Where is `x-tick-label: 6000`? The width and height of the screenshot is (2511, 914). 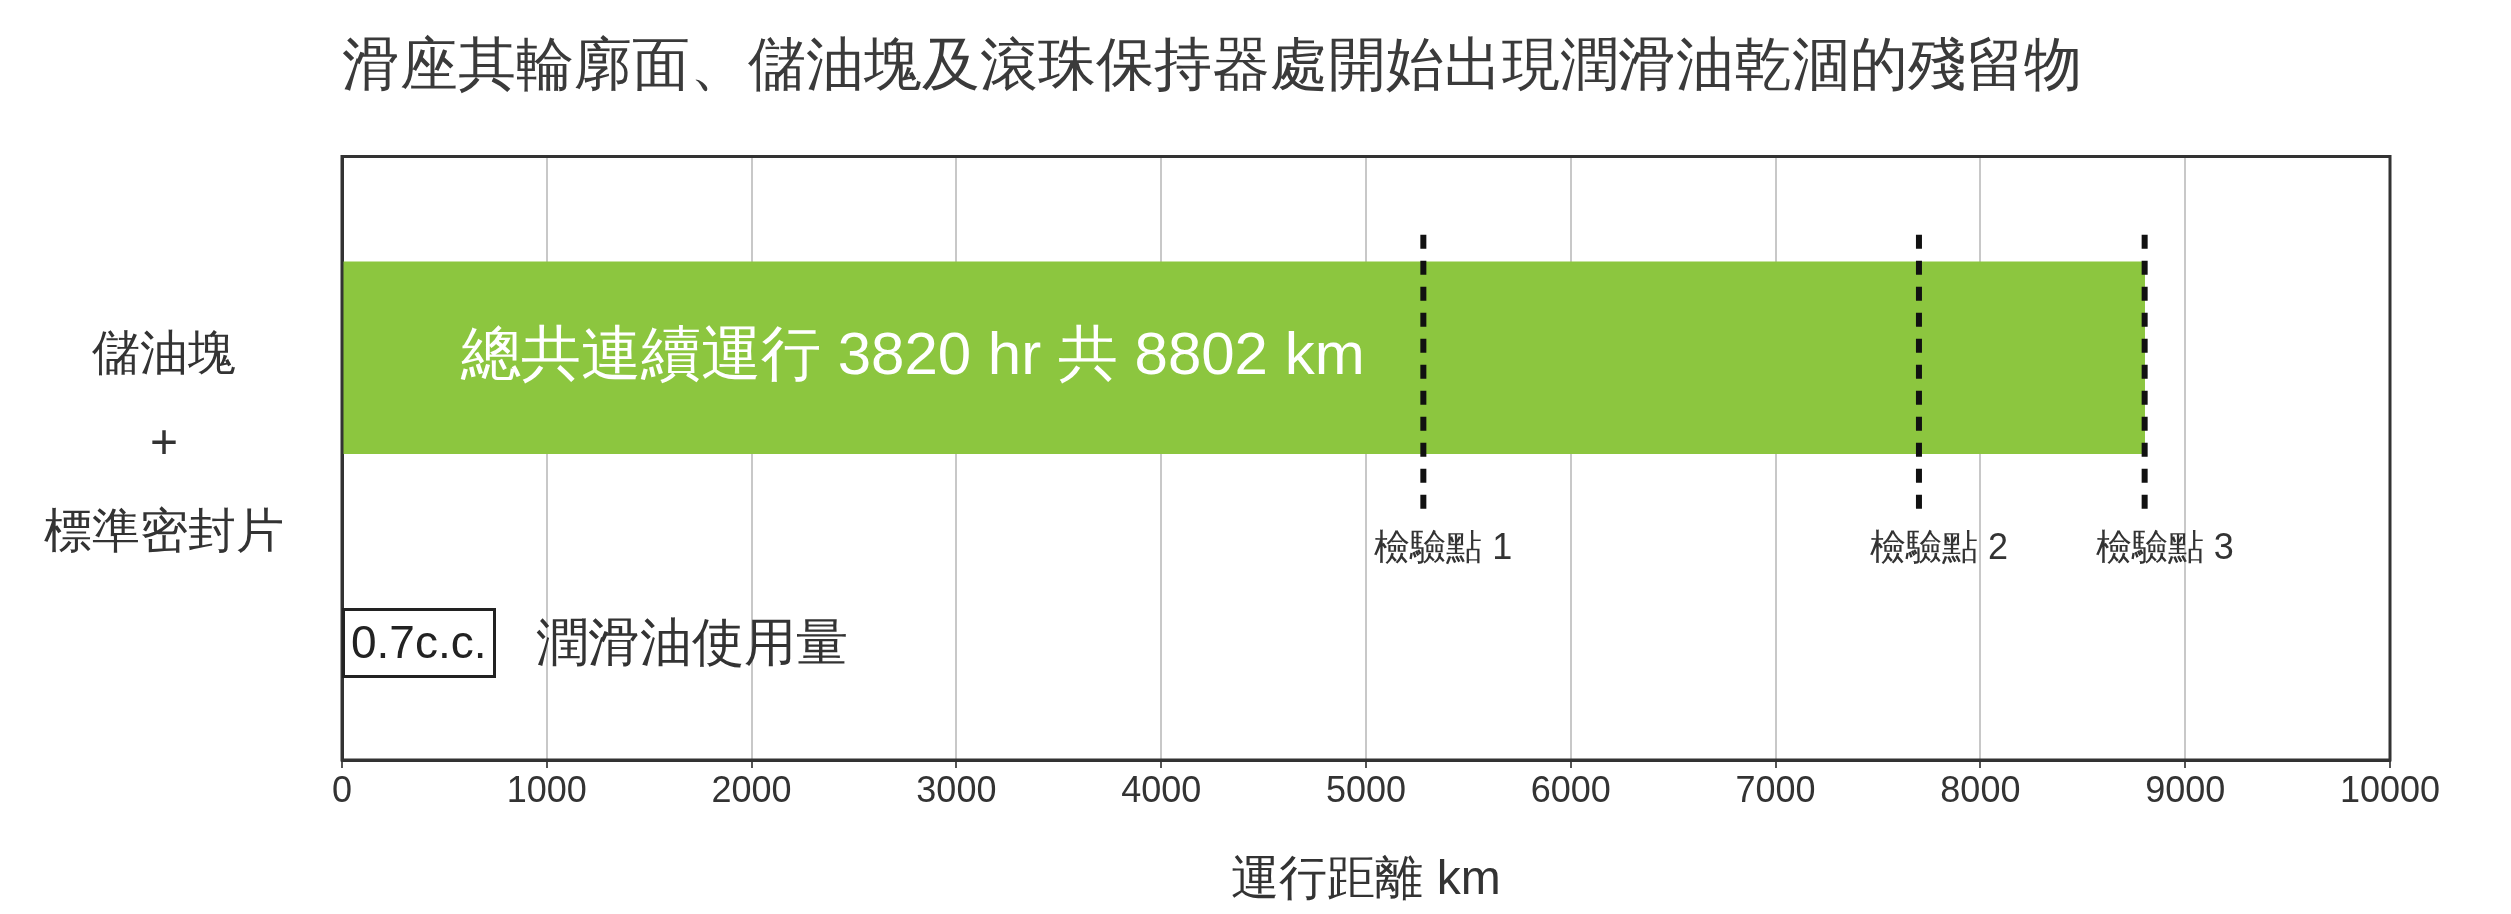
x-tick-label: 6000 is located at coordinates (1570, 789).